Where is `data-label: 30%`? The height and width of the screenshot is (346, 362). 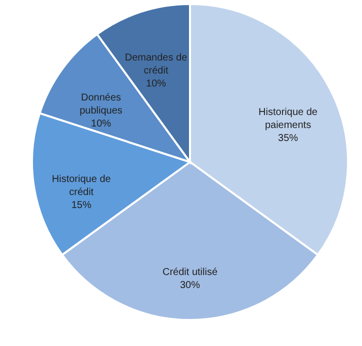
data-label: 30% is located at coordinates (190, 285).